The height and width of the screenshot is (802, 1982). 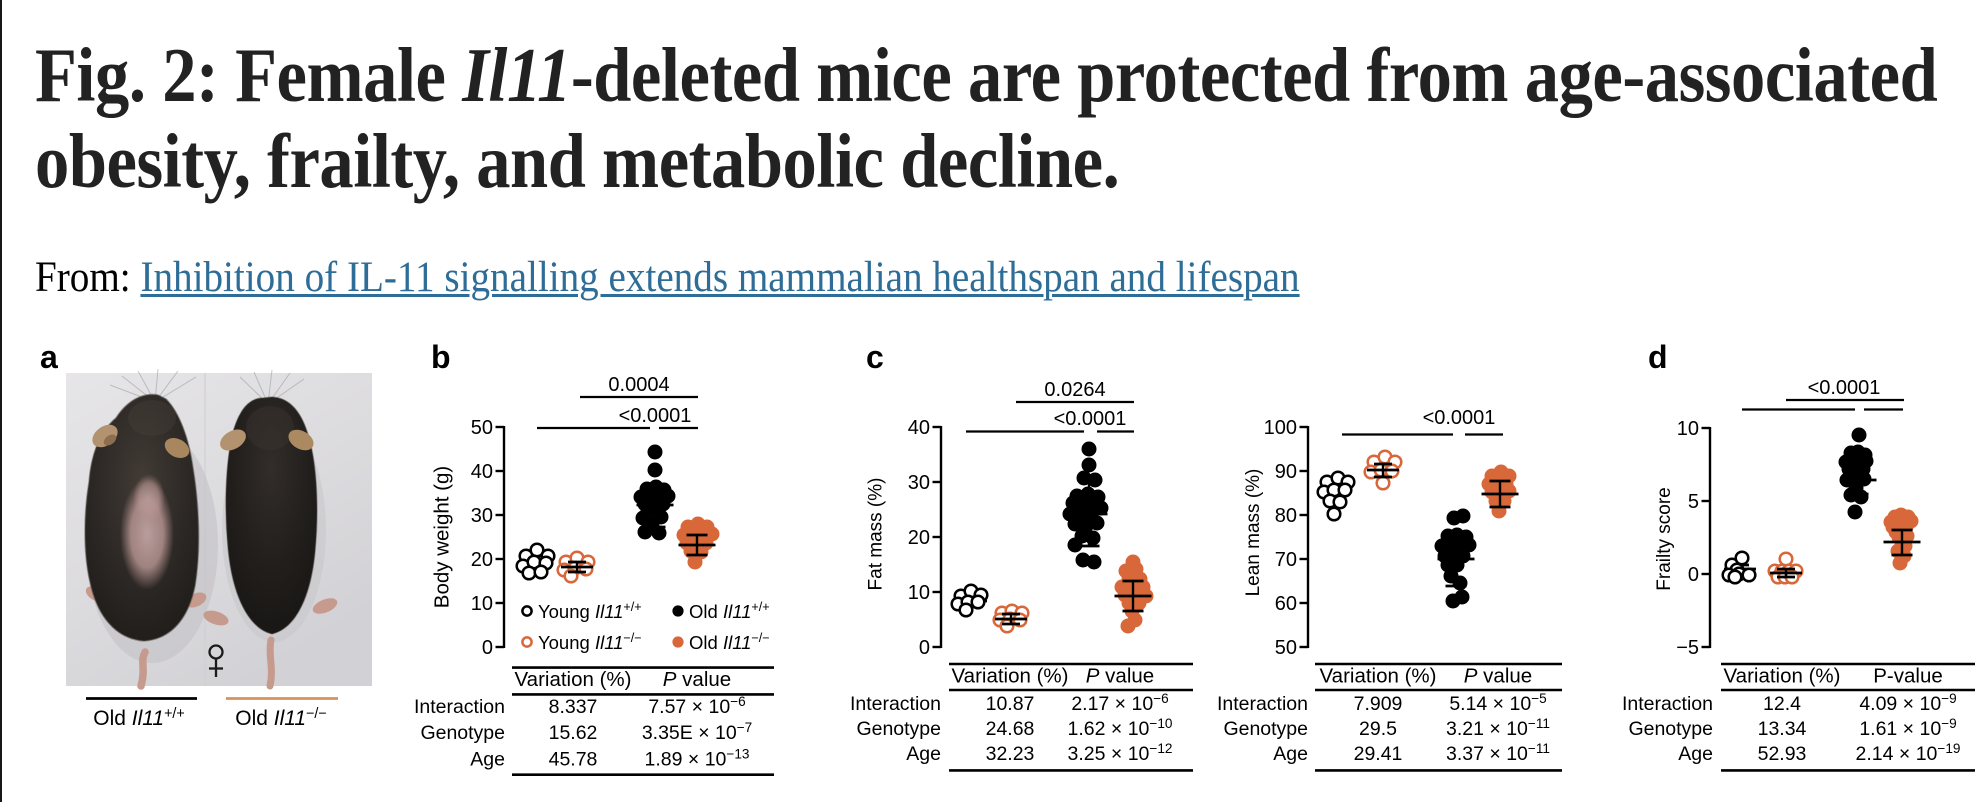 What do you see at coordinates (1782, 704) in the screenshot?
I see `svg-text: 12.4` at bounding box center [1782, 704].